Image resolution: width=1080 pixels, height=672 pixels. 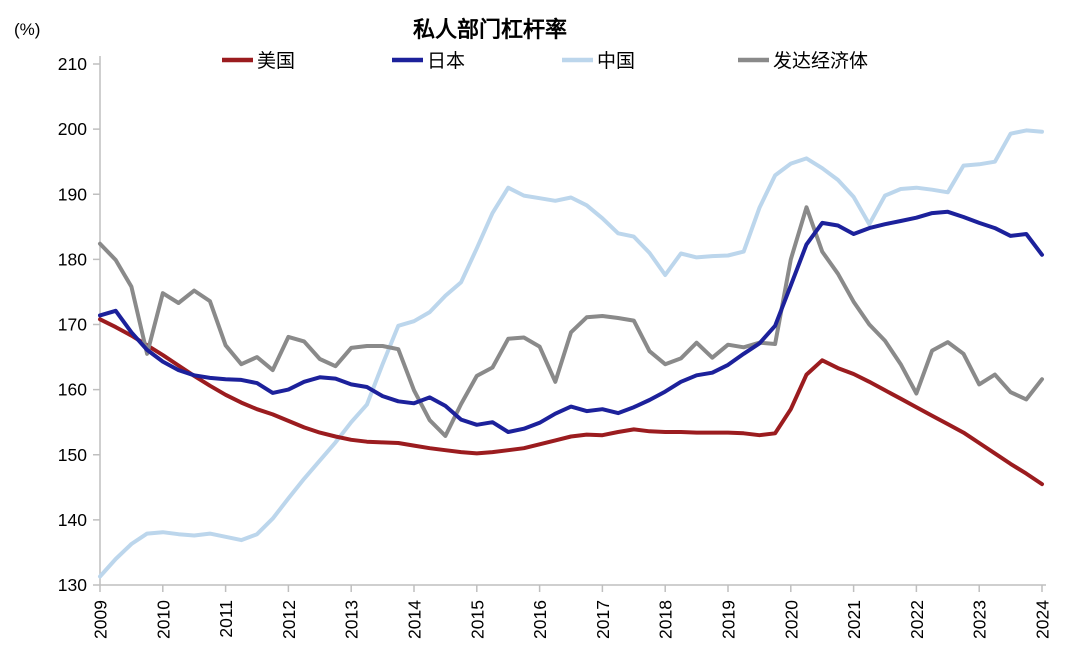 What do you see at coordinates (446, 61) in the screenshot?
I see `legend-label-2: 日本` at bounding box center [446, 61].